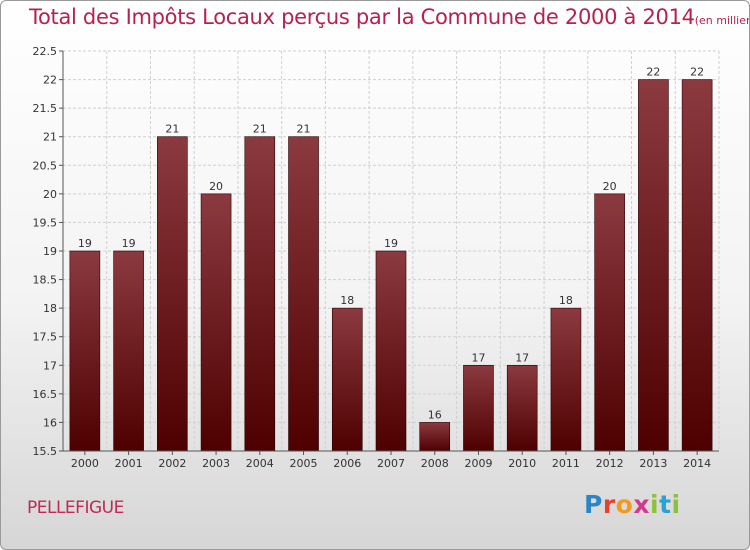 The height and width of the screenshot is (550, 750). I want to click on chart-unit: (en milliers d'€), so click(721, 20).